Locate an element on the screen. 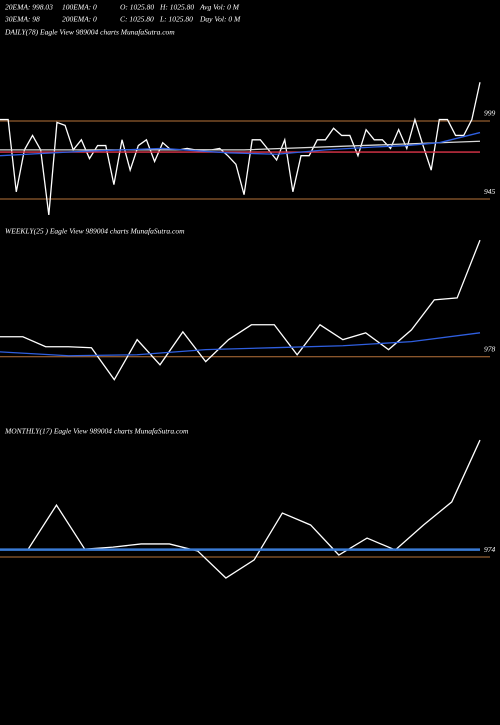 This screenshot has height=725, width=500. header-stat: 100EMA: 0 is located at coordinates (79, 7).